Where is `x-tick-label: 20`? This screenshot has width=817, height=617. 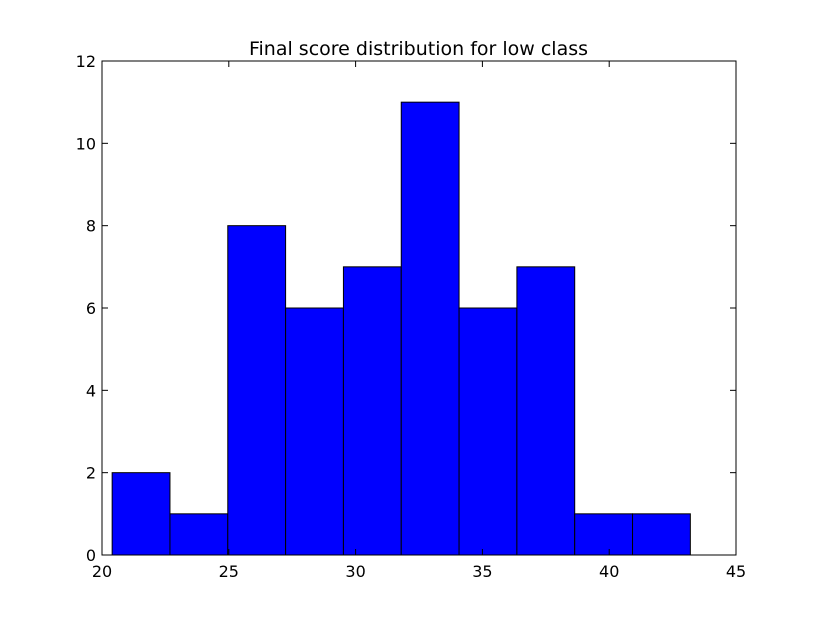 x-tick-label: 20 is located at coordinates (102, 571).